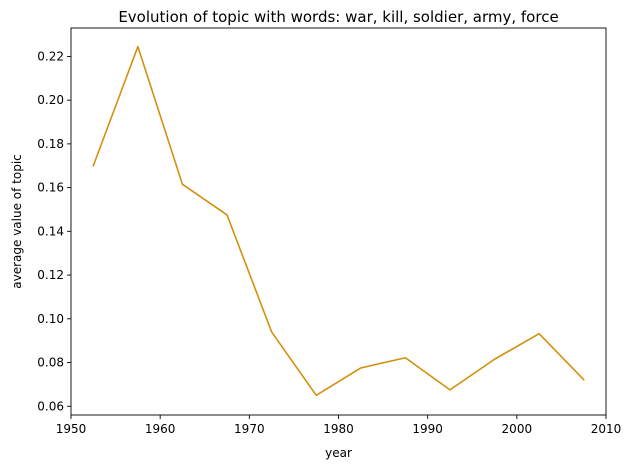 Image resolution: width=629 pixels, height=470 pixels. Describe the element at coordinates (50, 406) in the screenshot. I see `y-tick-label: 0.06` at that location.